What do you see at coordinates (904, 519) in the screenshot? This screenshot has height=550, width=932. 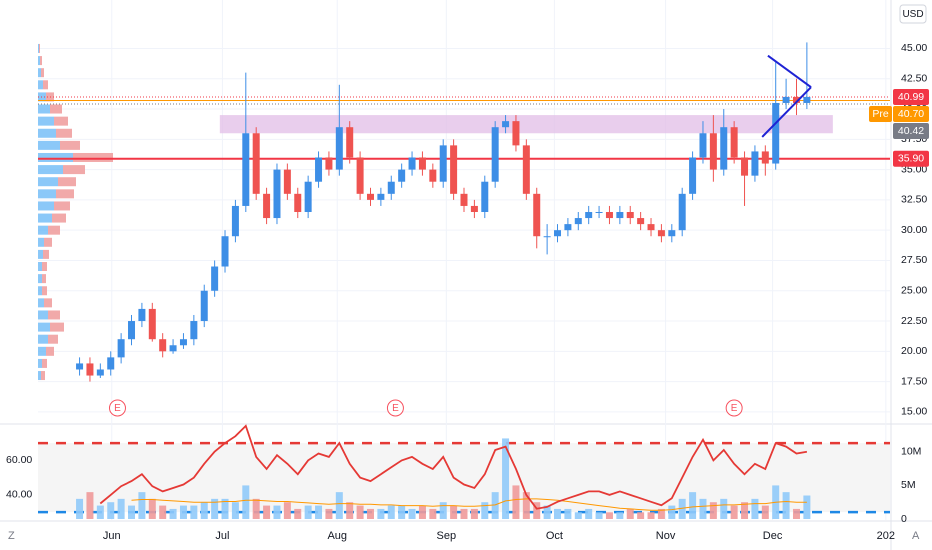 I see `volume-tick-label: 0` at bounding box center [904, 519].